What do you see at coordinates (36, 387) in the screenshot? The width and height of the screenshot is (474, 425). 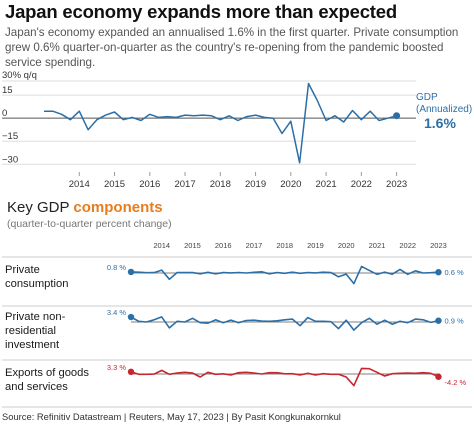 I see `row-label-line: and services` at bounding box center [36, 387].